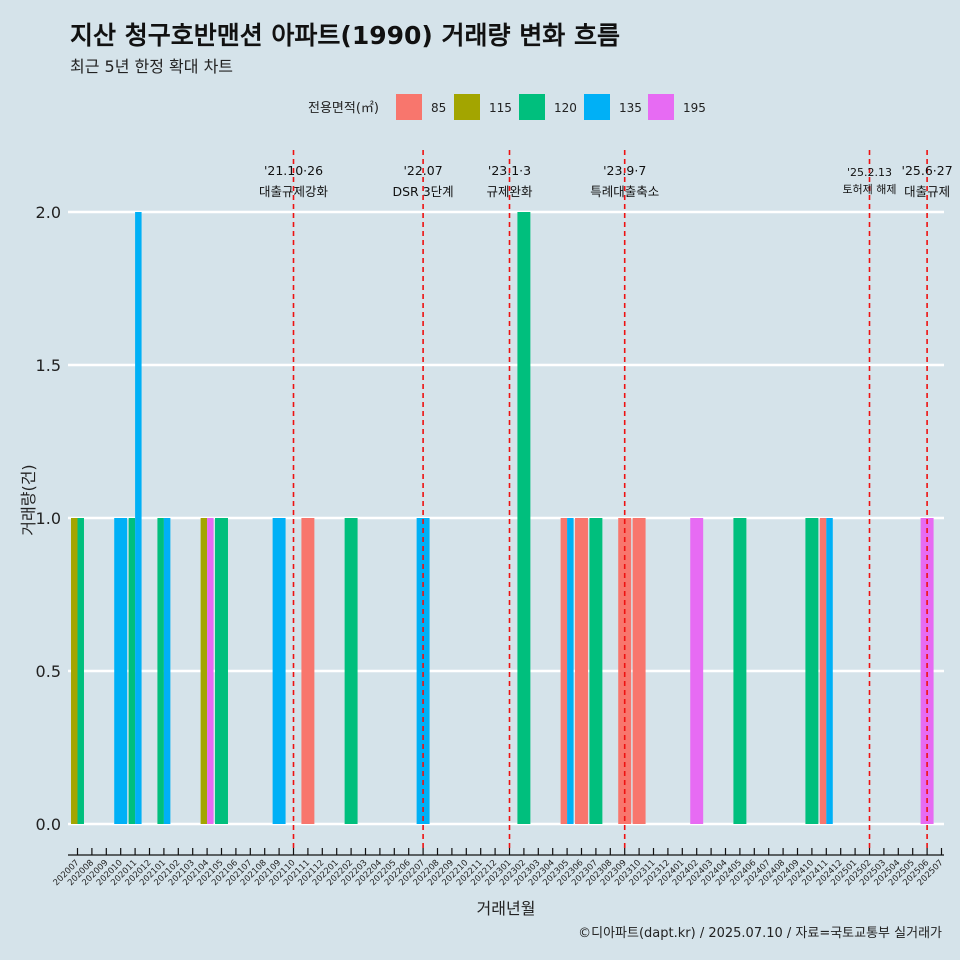  What do you see at coordinates (624, 191) in the screenshot?
I see `event-name-label: 특례대출축소` at bounding box center [624, 191].